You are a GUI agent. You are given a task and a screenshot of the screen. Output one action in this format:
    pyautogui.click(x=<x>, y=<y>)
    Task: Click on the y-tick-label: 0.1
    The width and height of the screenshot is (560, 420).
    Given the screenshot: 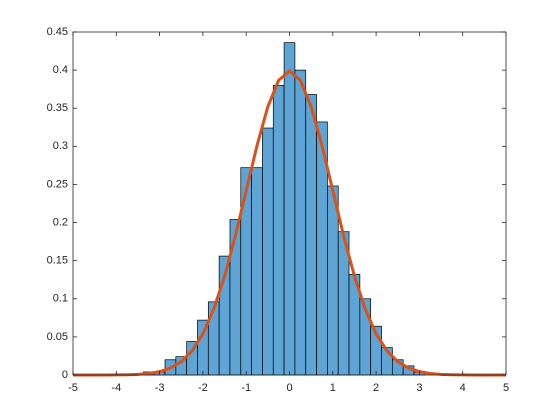 What is the action you would take?
    pyautogui.click(x=60, y=299)
    